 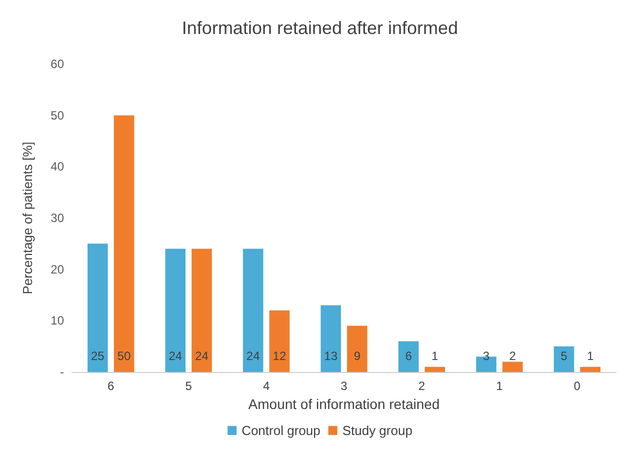 I want to click on x-tick-label: 4, so click(x=266, y=386).